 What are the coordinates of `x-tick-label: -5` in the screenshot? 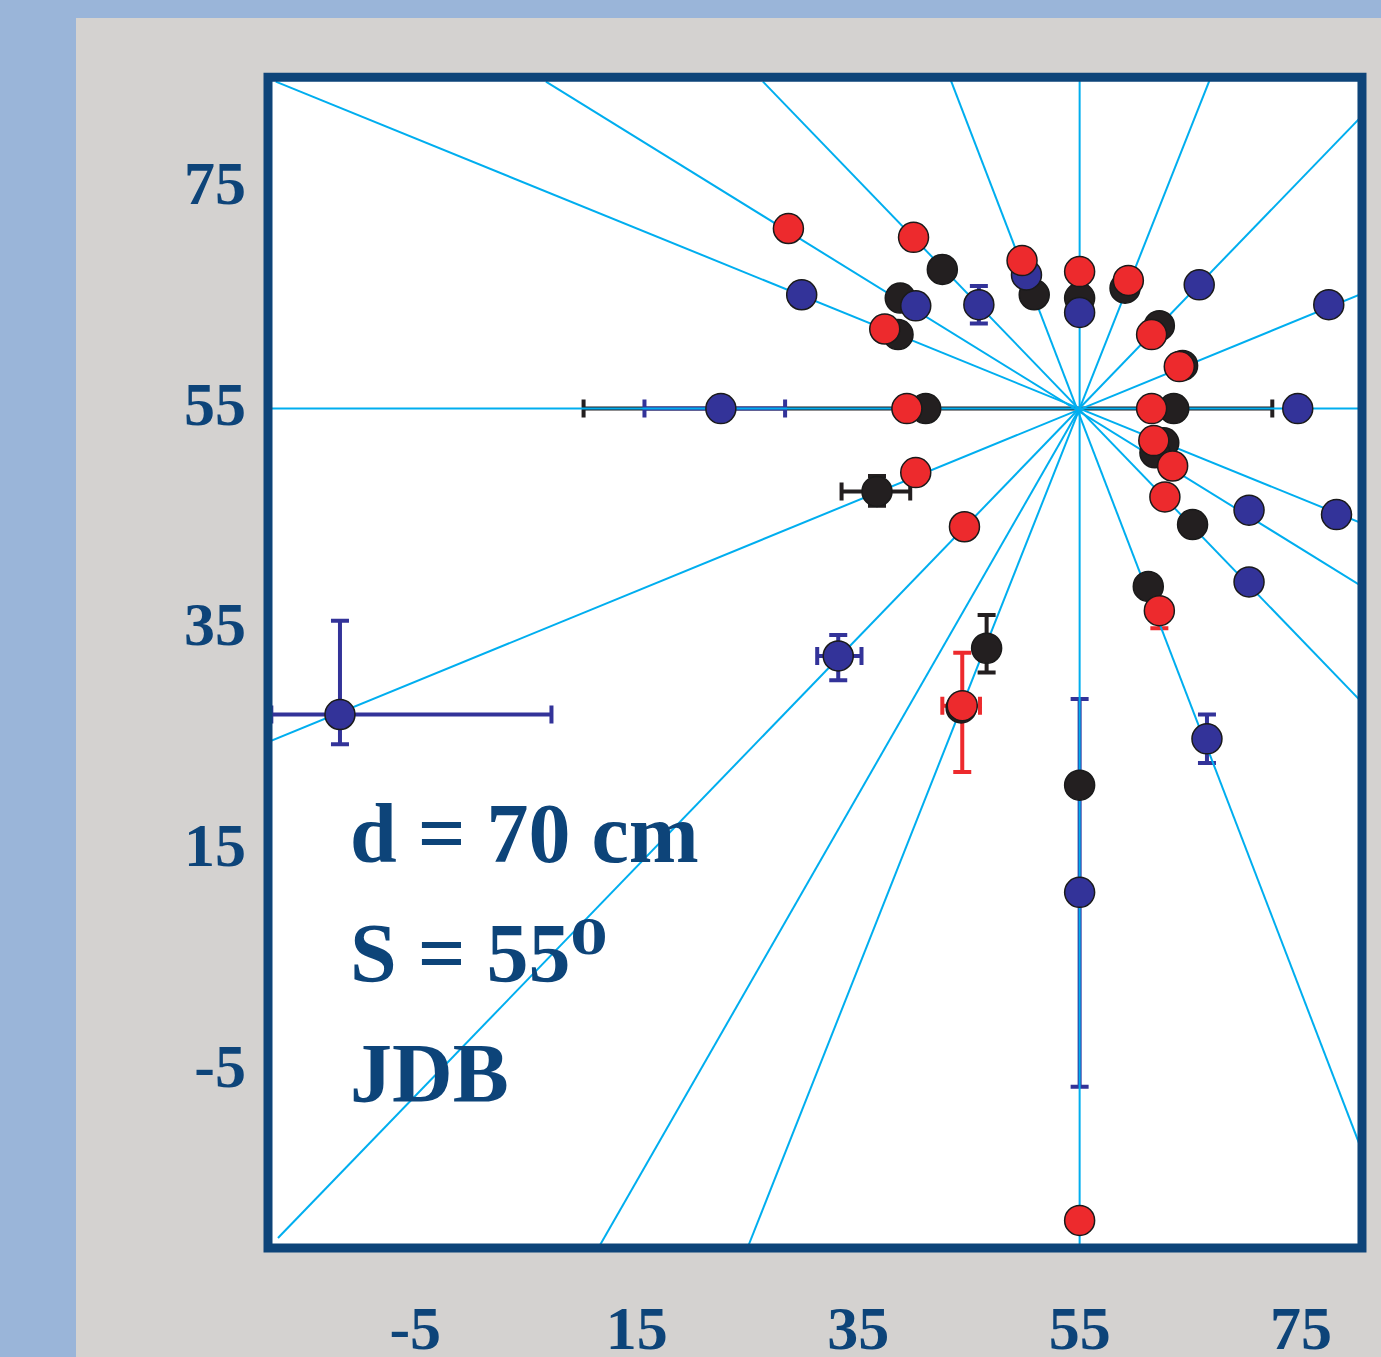 It's located at (415, 1325).